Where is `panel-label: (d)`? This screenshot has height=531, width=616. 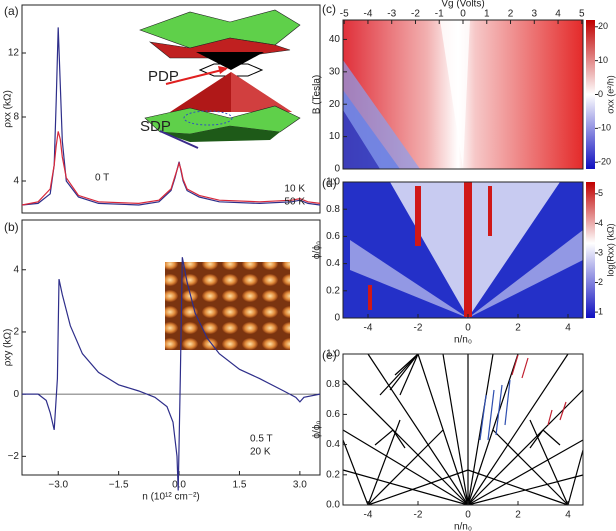 panel-label: (d) is located at coordinates (329, 183).